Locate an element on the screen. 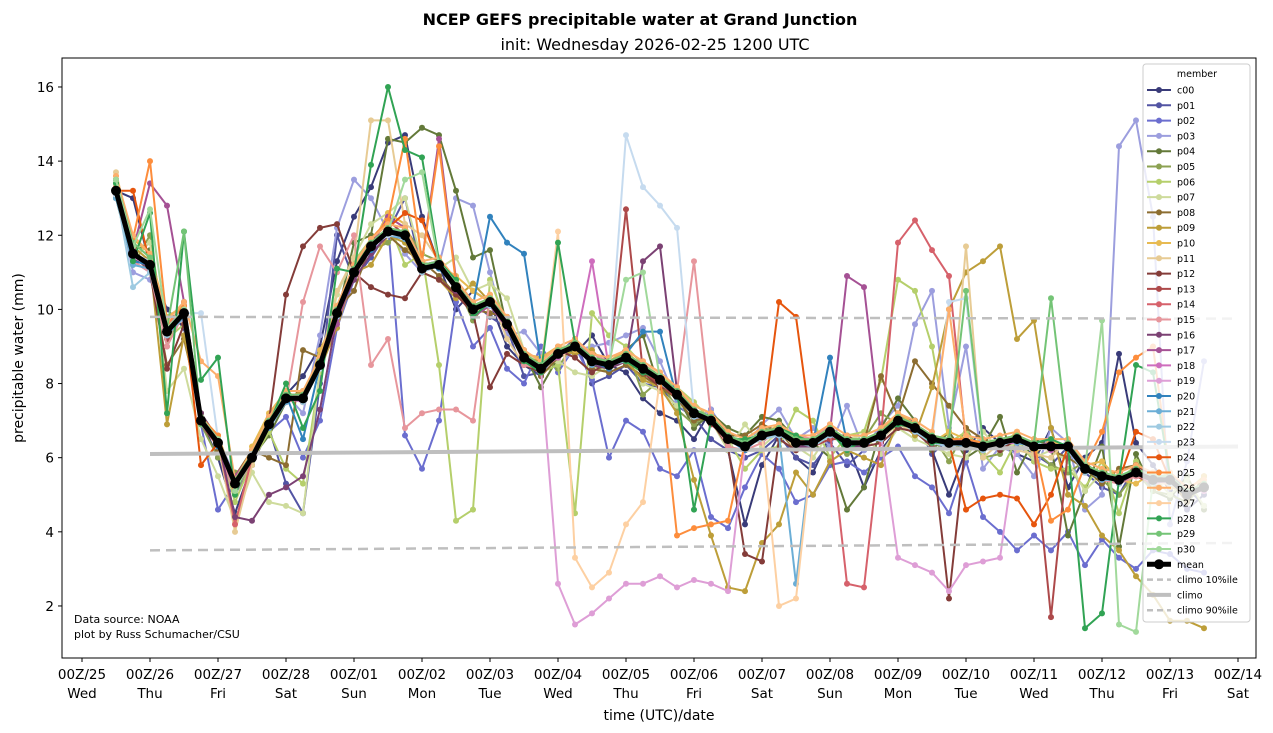 Image resolution: width=1273 pixels, height=733 pixels. legend-item-p10: p10 is located at coordinates (1171, 244).